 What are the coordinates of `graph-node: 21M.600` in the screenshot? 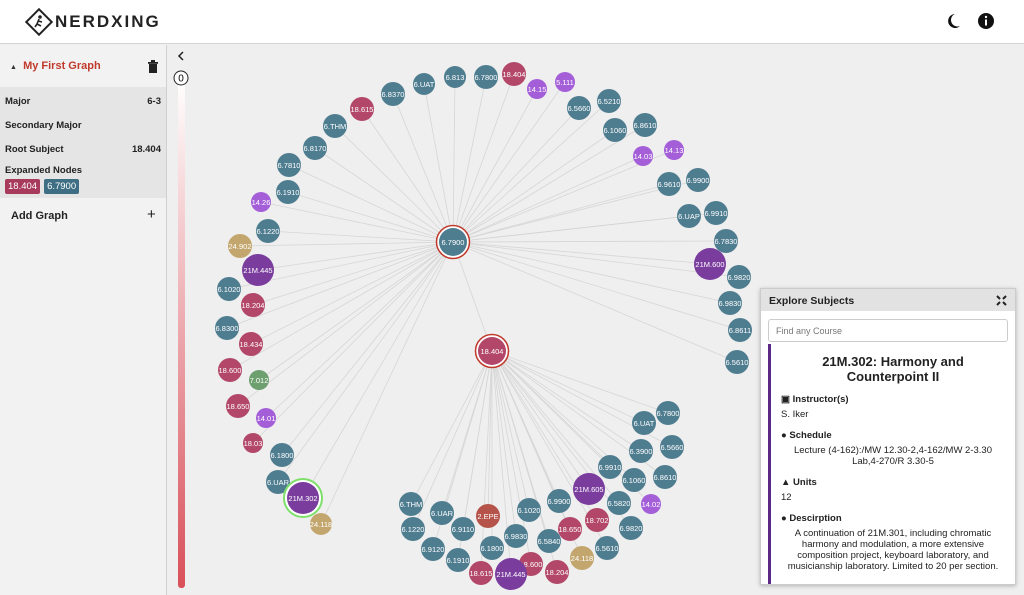 It's located at (710, 264).